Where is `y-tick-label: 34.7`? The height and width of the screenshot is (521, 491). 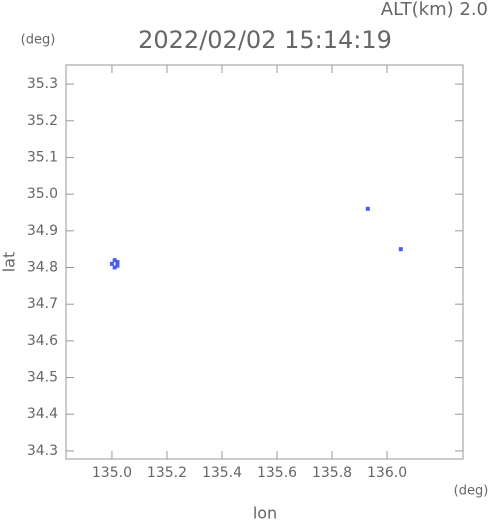 y-tick-label: 34.7 is located at coordinates (42, 304).